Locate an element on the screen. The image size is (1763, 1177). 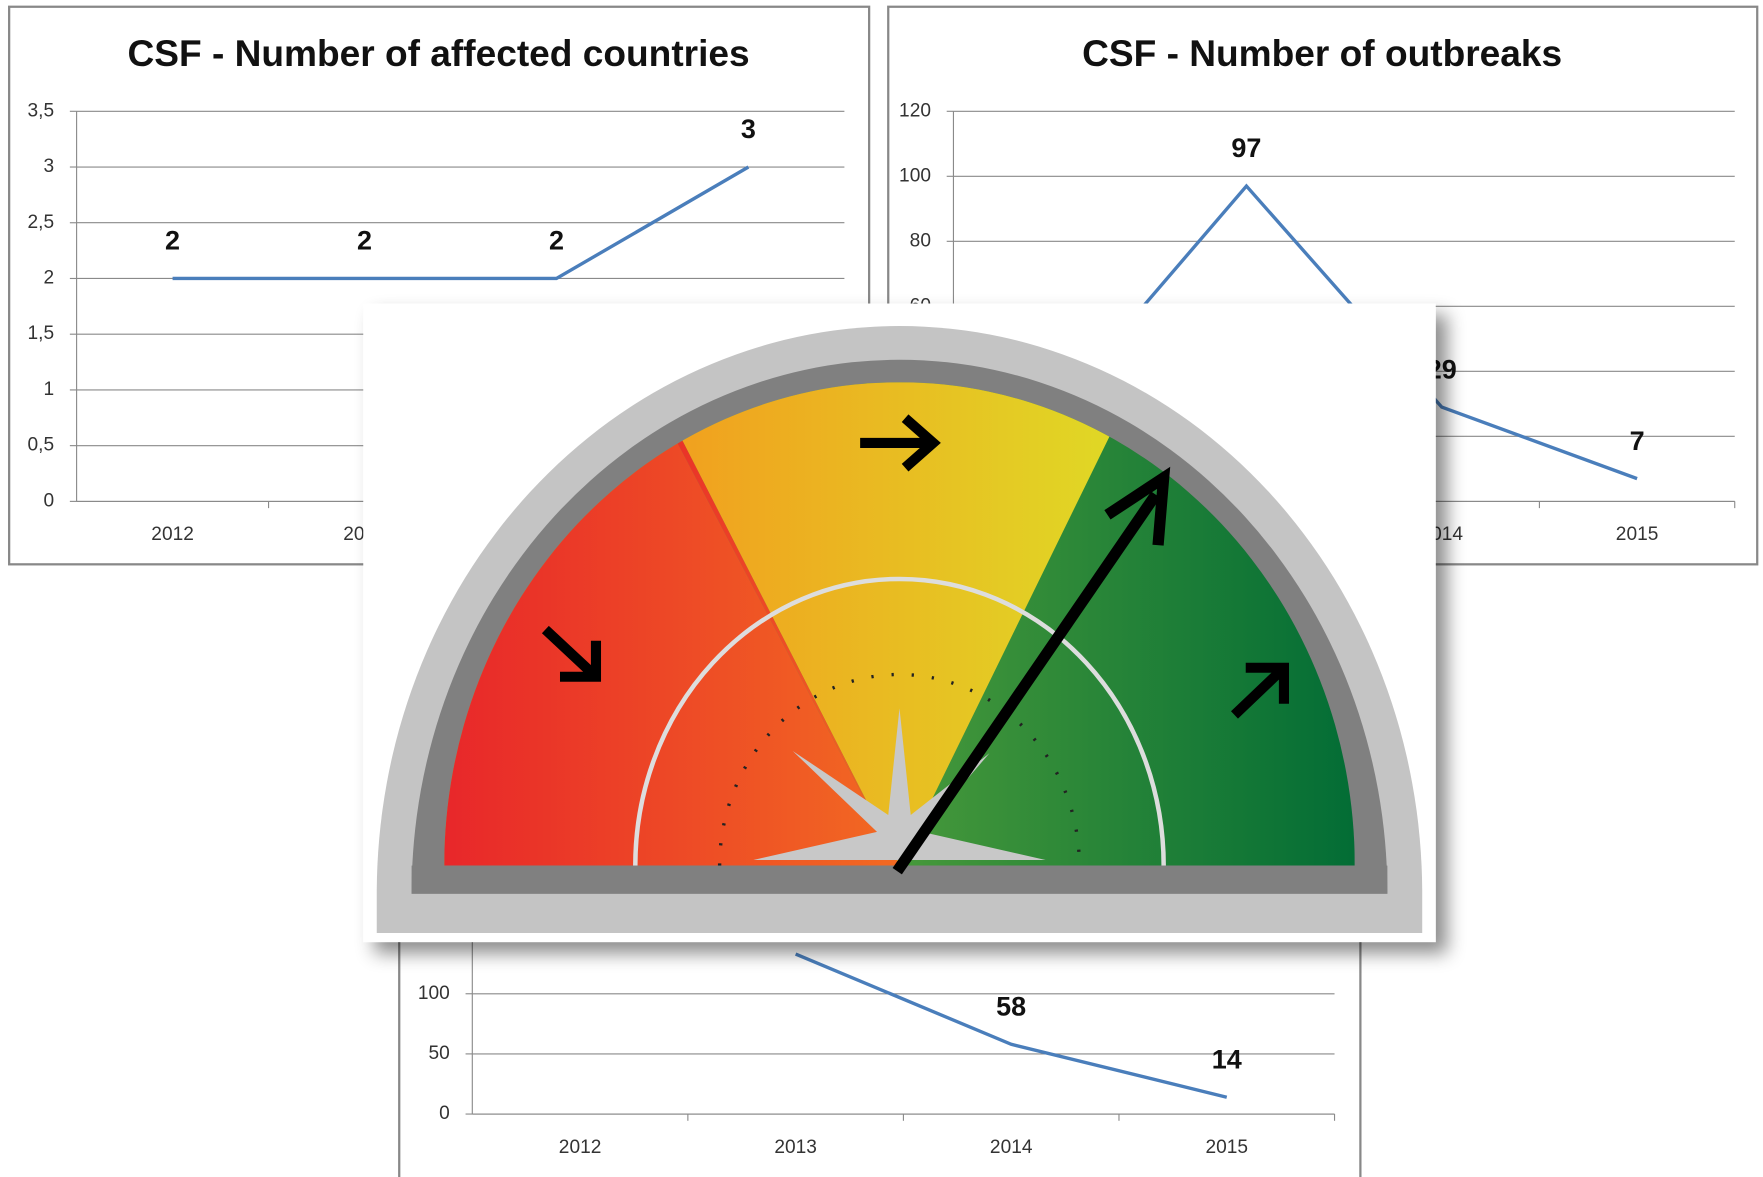
yellow-zone is located at coordinates (894, 624).